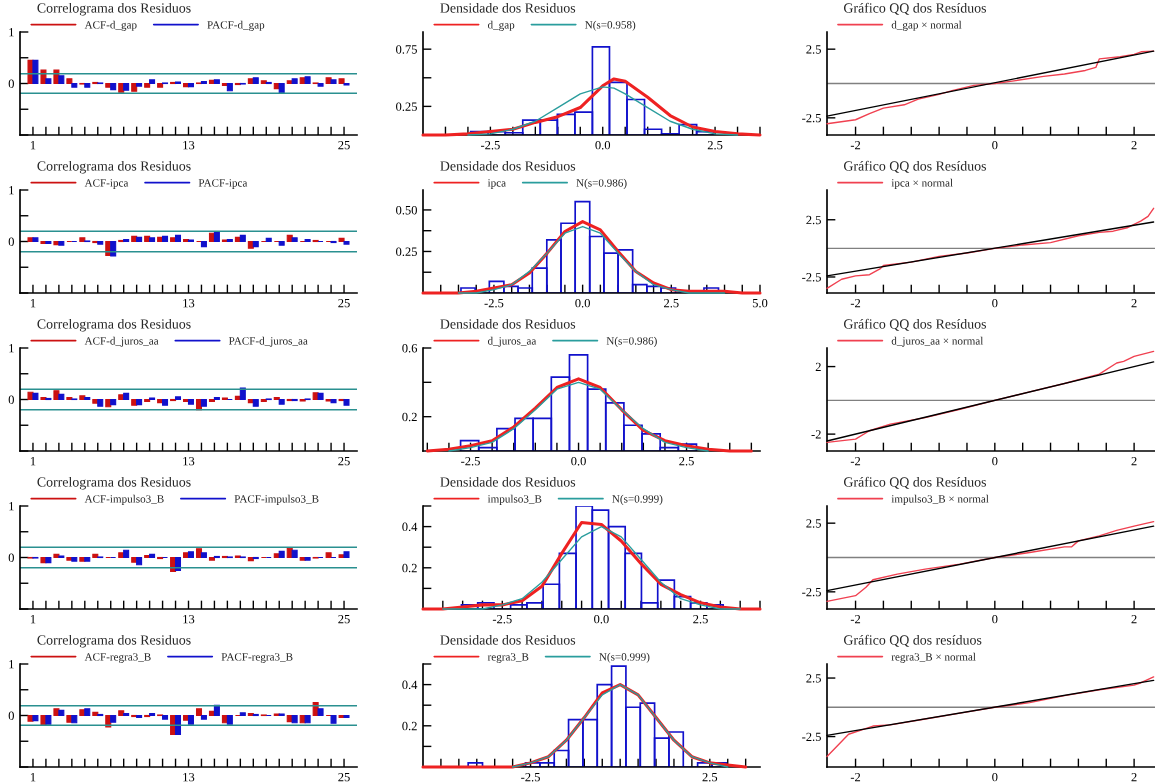  Describe the element at coordinates (110, 25) in the screenshot. I see `legend-label: ACF-d_gap` at that location.